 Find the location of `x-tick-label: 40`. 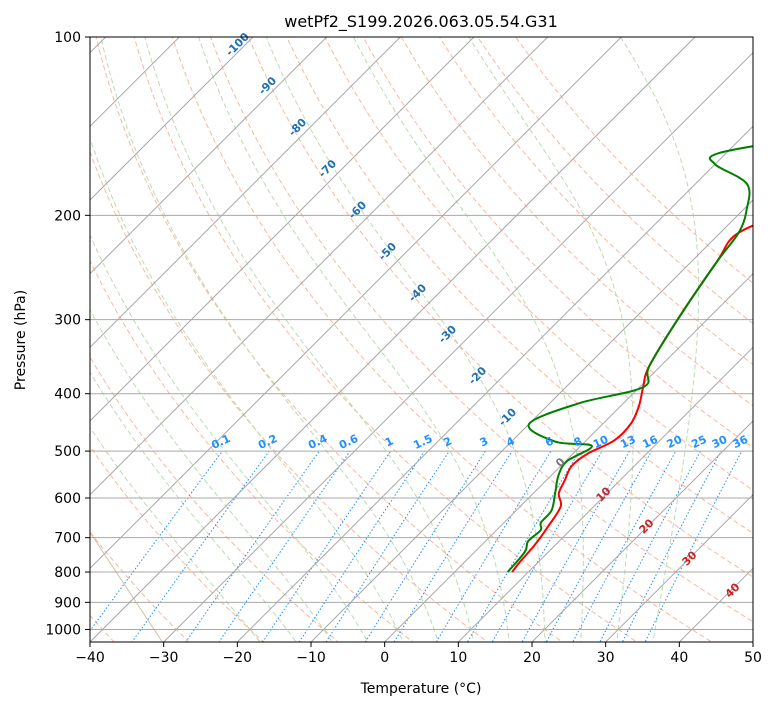

x-tick-label: 40 is located at coordinates (679, 658).